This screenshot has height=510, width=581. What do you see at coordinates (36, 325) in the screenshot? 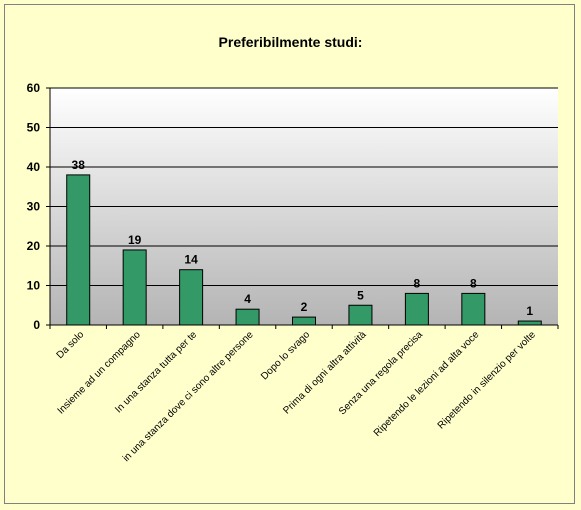
I see `y-tick-label: 0` at bounding box center [36, 325].